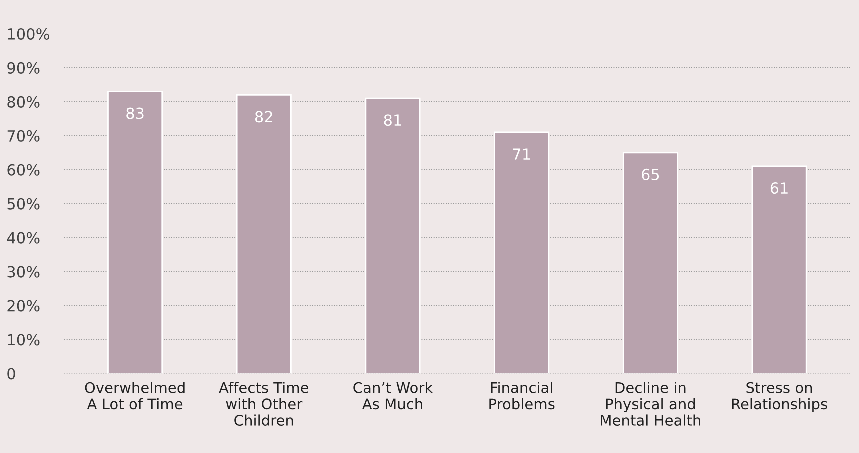  I want to click on y-tick-label: 100%, so click(29, 34).